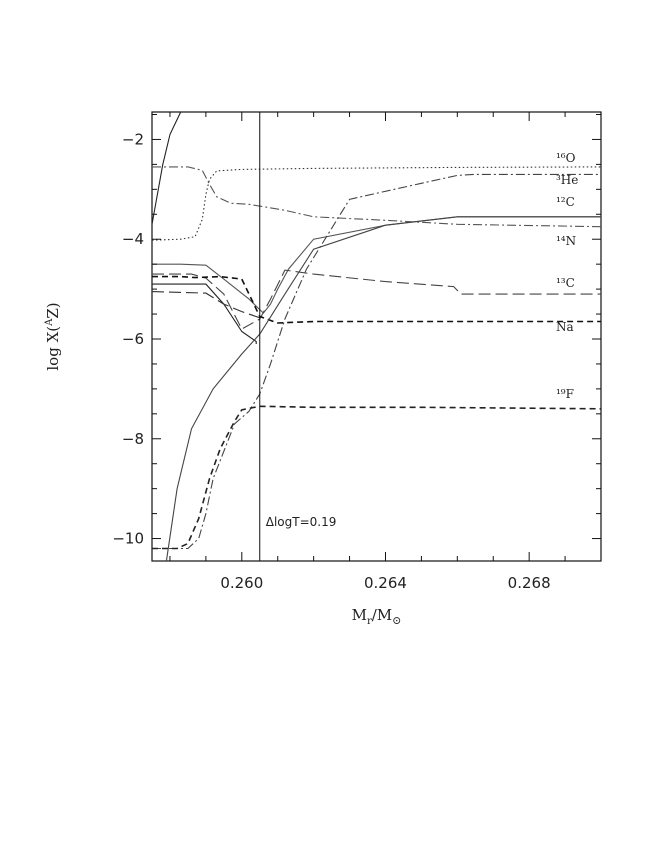 This screenshot has height=845, width=654. What do you see at coordinates (385, 583) in the screenshot?
I see `x-tick-label: 0.264` at bounding box center [385, 583].